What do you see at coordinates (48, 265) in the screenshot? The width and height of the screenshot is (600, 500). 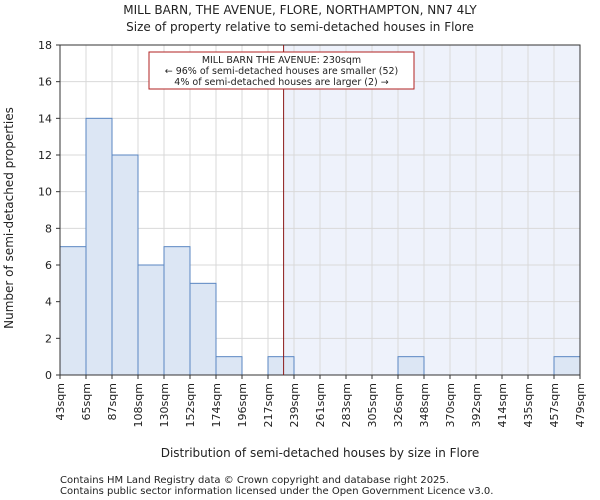 I see `y-tick-label: 6` at bounding box center [48, 265].